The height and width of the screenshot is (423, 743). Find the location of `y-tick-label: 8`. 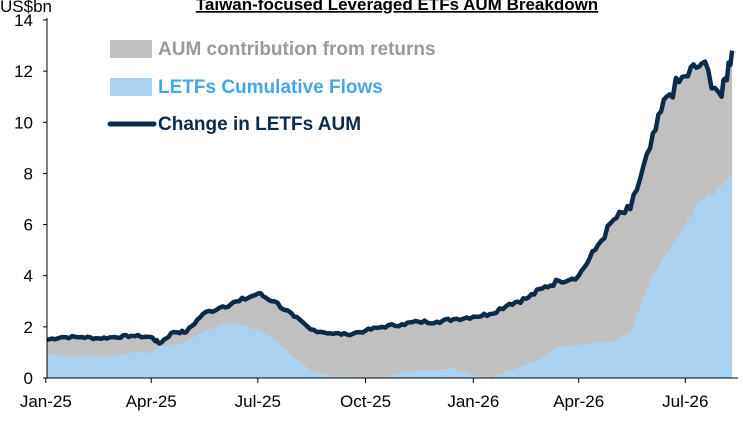

y-tick-label: 8 is located at coordinates (28, 173).